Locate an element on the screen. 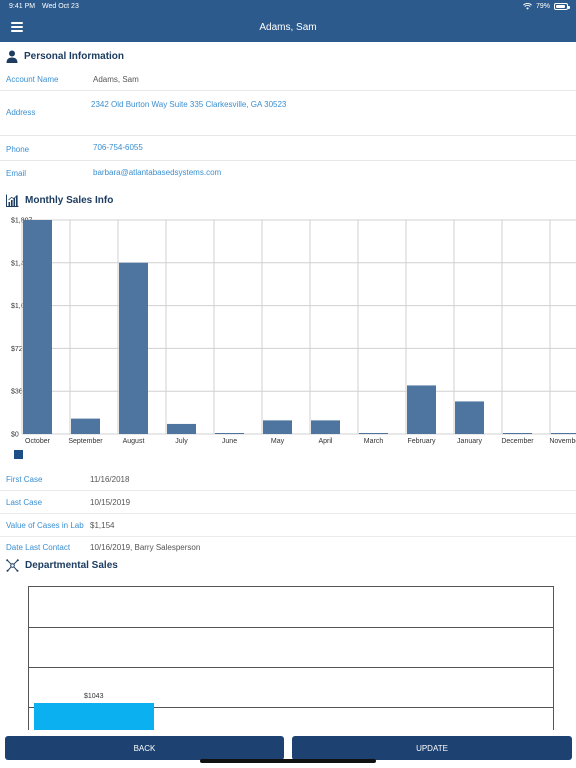 Image resolution: width=576 pixels, height=768 pixels. dept-bar is located at coordinates (94, 716).